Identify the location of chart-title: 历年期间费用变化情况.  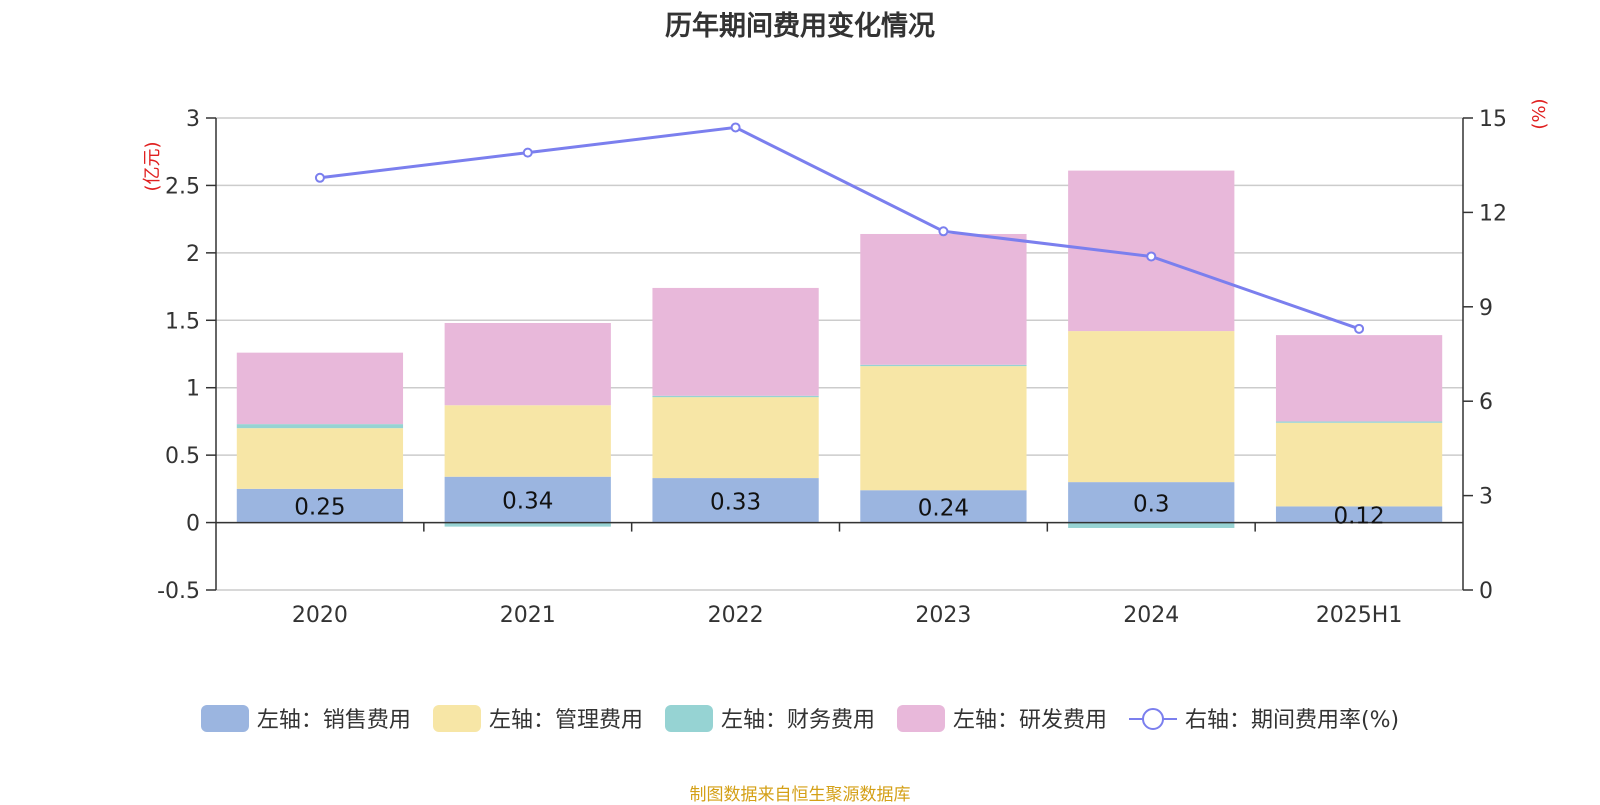
(800, 26).